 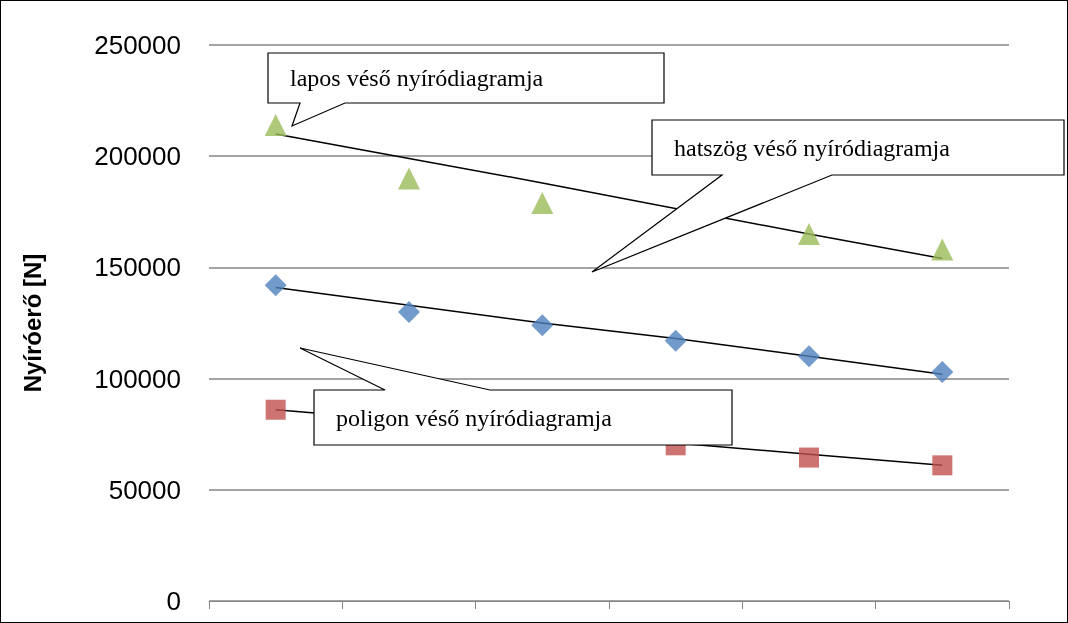 I want to click on annotation: hatszög véső nyíródiagramja, so click(x=812, y=147).